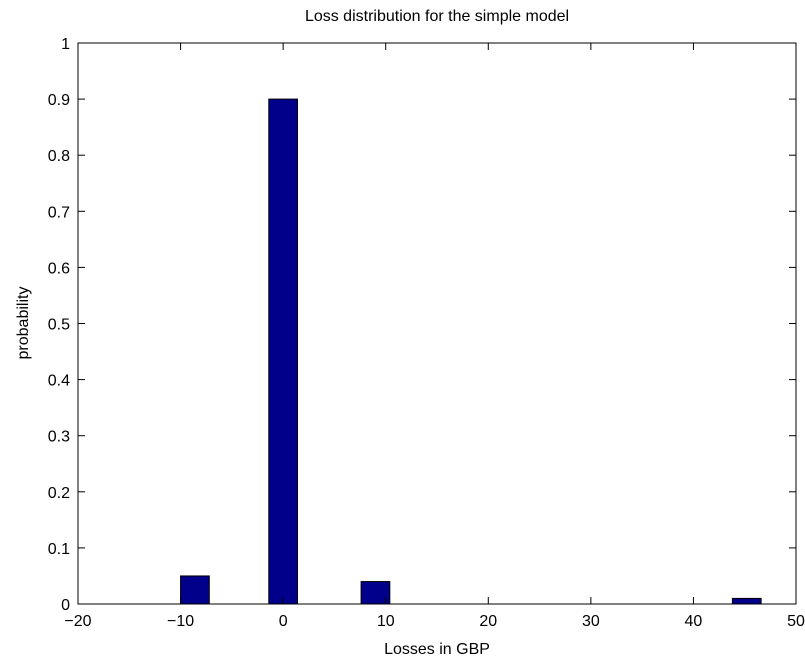  What do you see at coordinates (180, 621) in the screenshot?
I see `x-tick-label-1: −10` at bounding box center [180, 621].